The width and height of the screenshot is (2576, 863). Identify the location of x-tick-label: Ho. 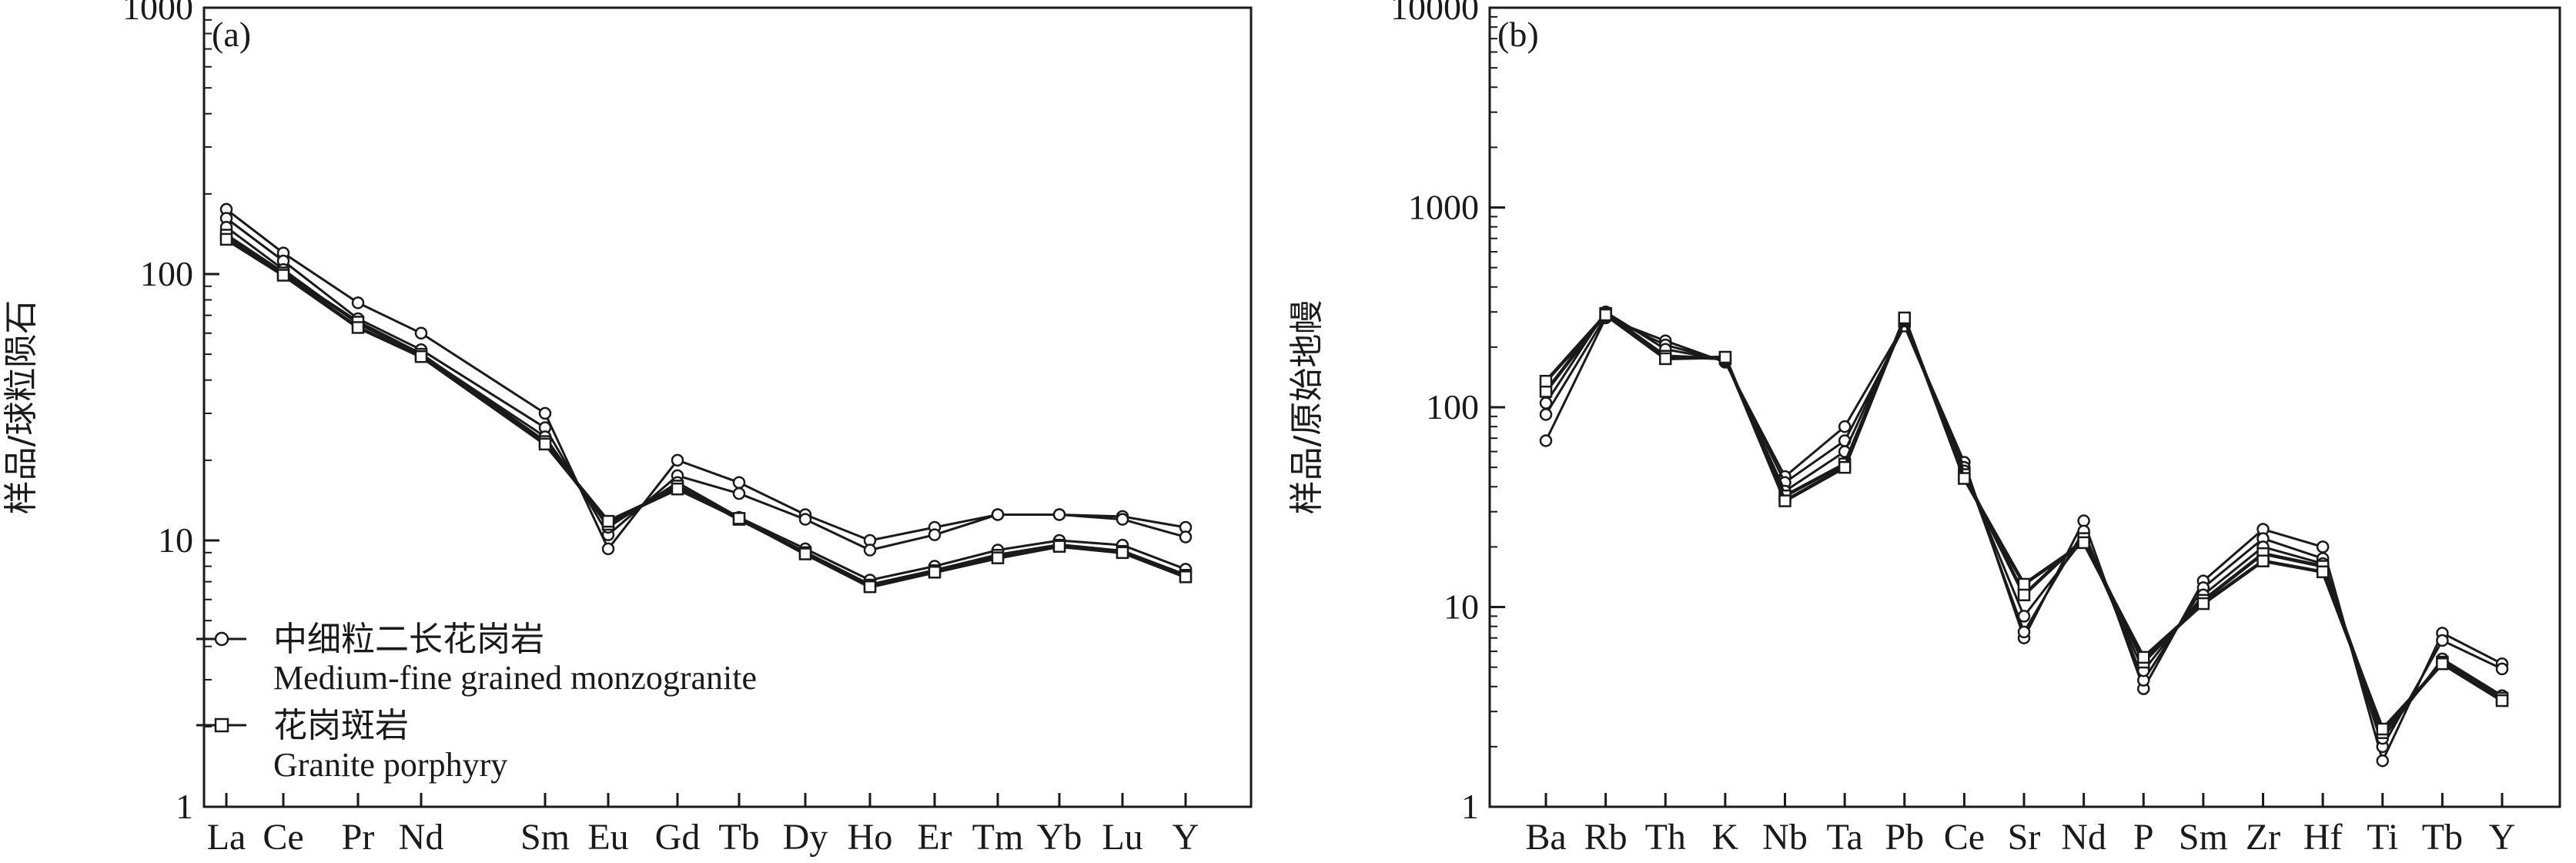
(871, 838).